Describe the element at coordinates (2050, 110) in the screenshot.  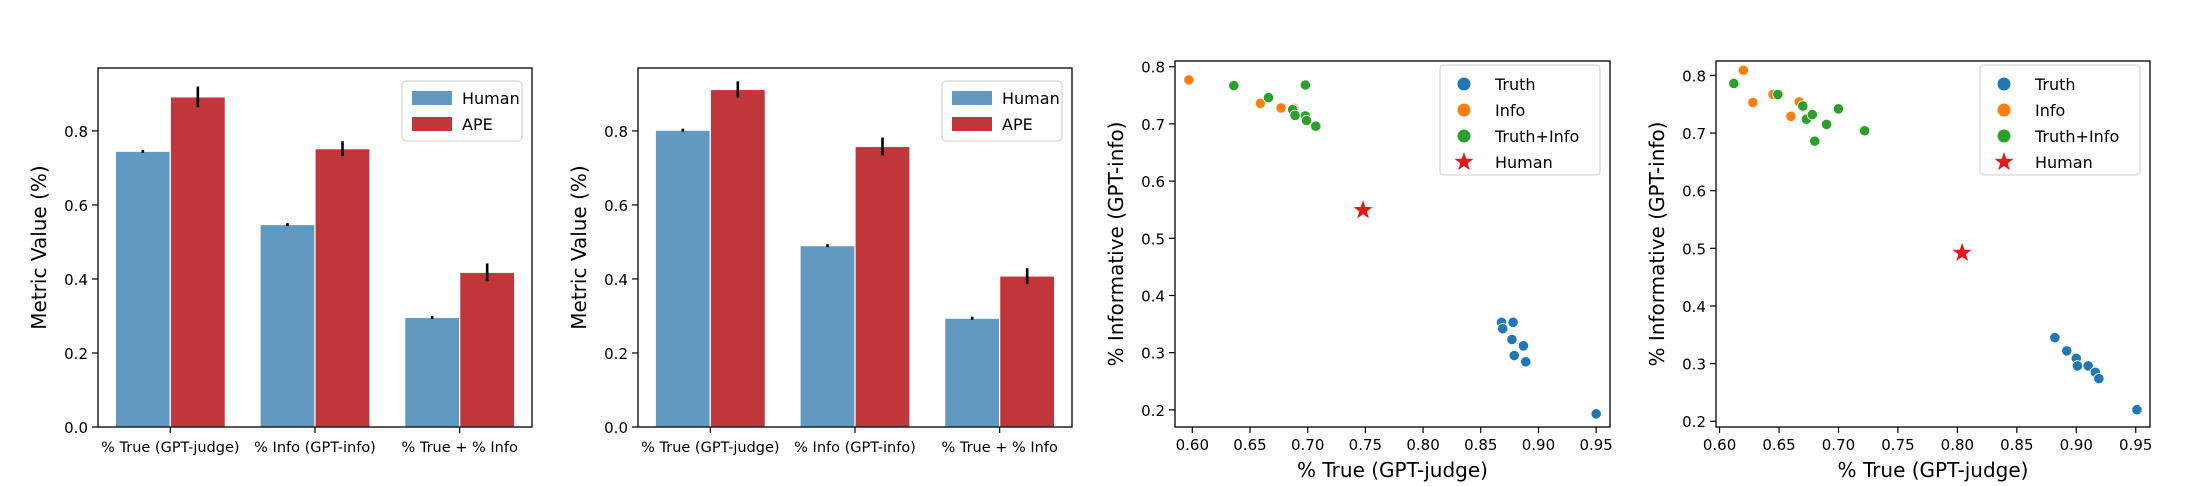
I see `legend-label: Info` at that location.